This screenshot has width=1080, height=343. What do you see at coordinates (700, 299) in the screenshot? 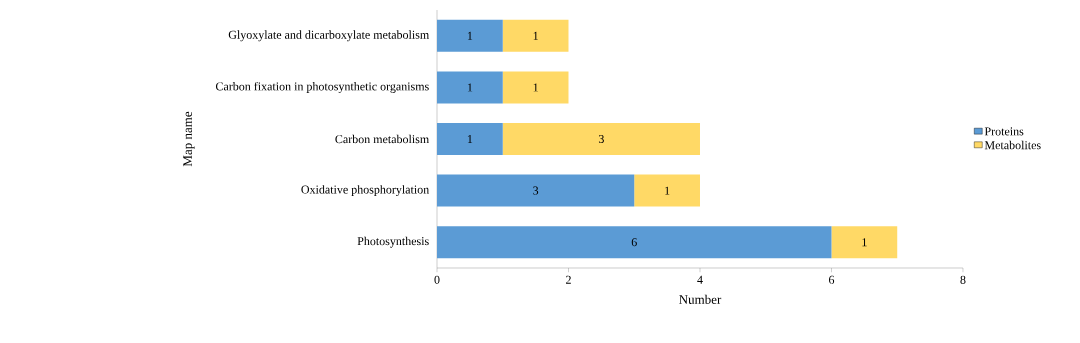
I see `x-axis-title: Number` at bounding box center [700, 299].